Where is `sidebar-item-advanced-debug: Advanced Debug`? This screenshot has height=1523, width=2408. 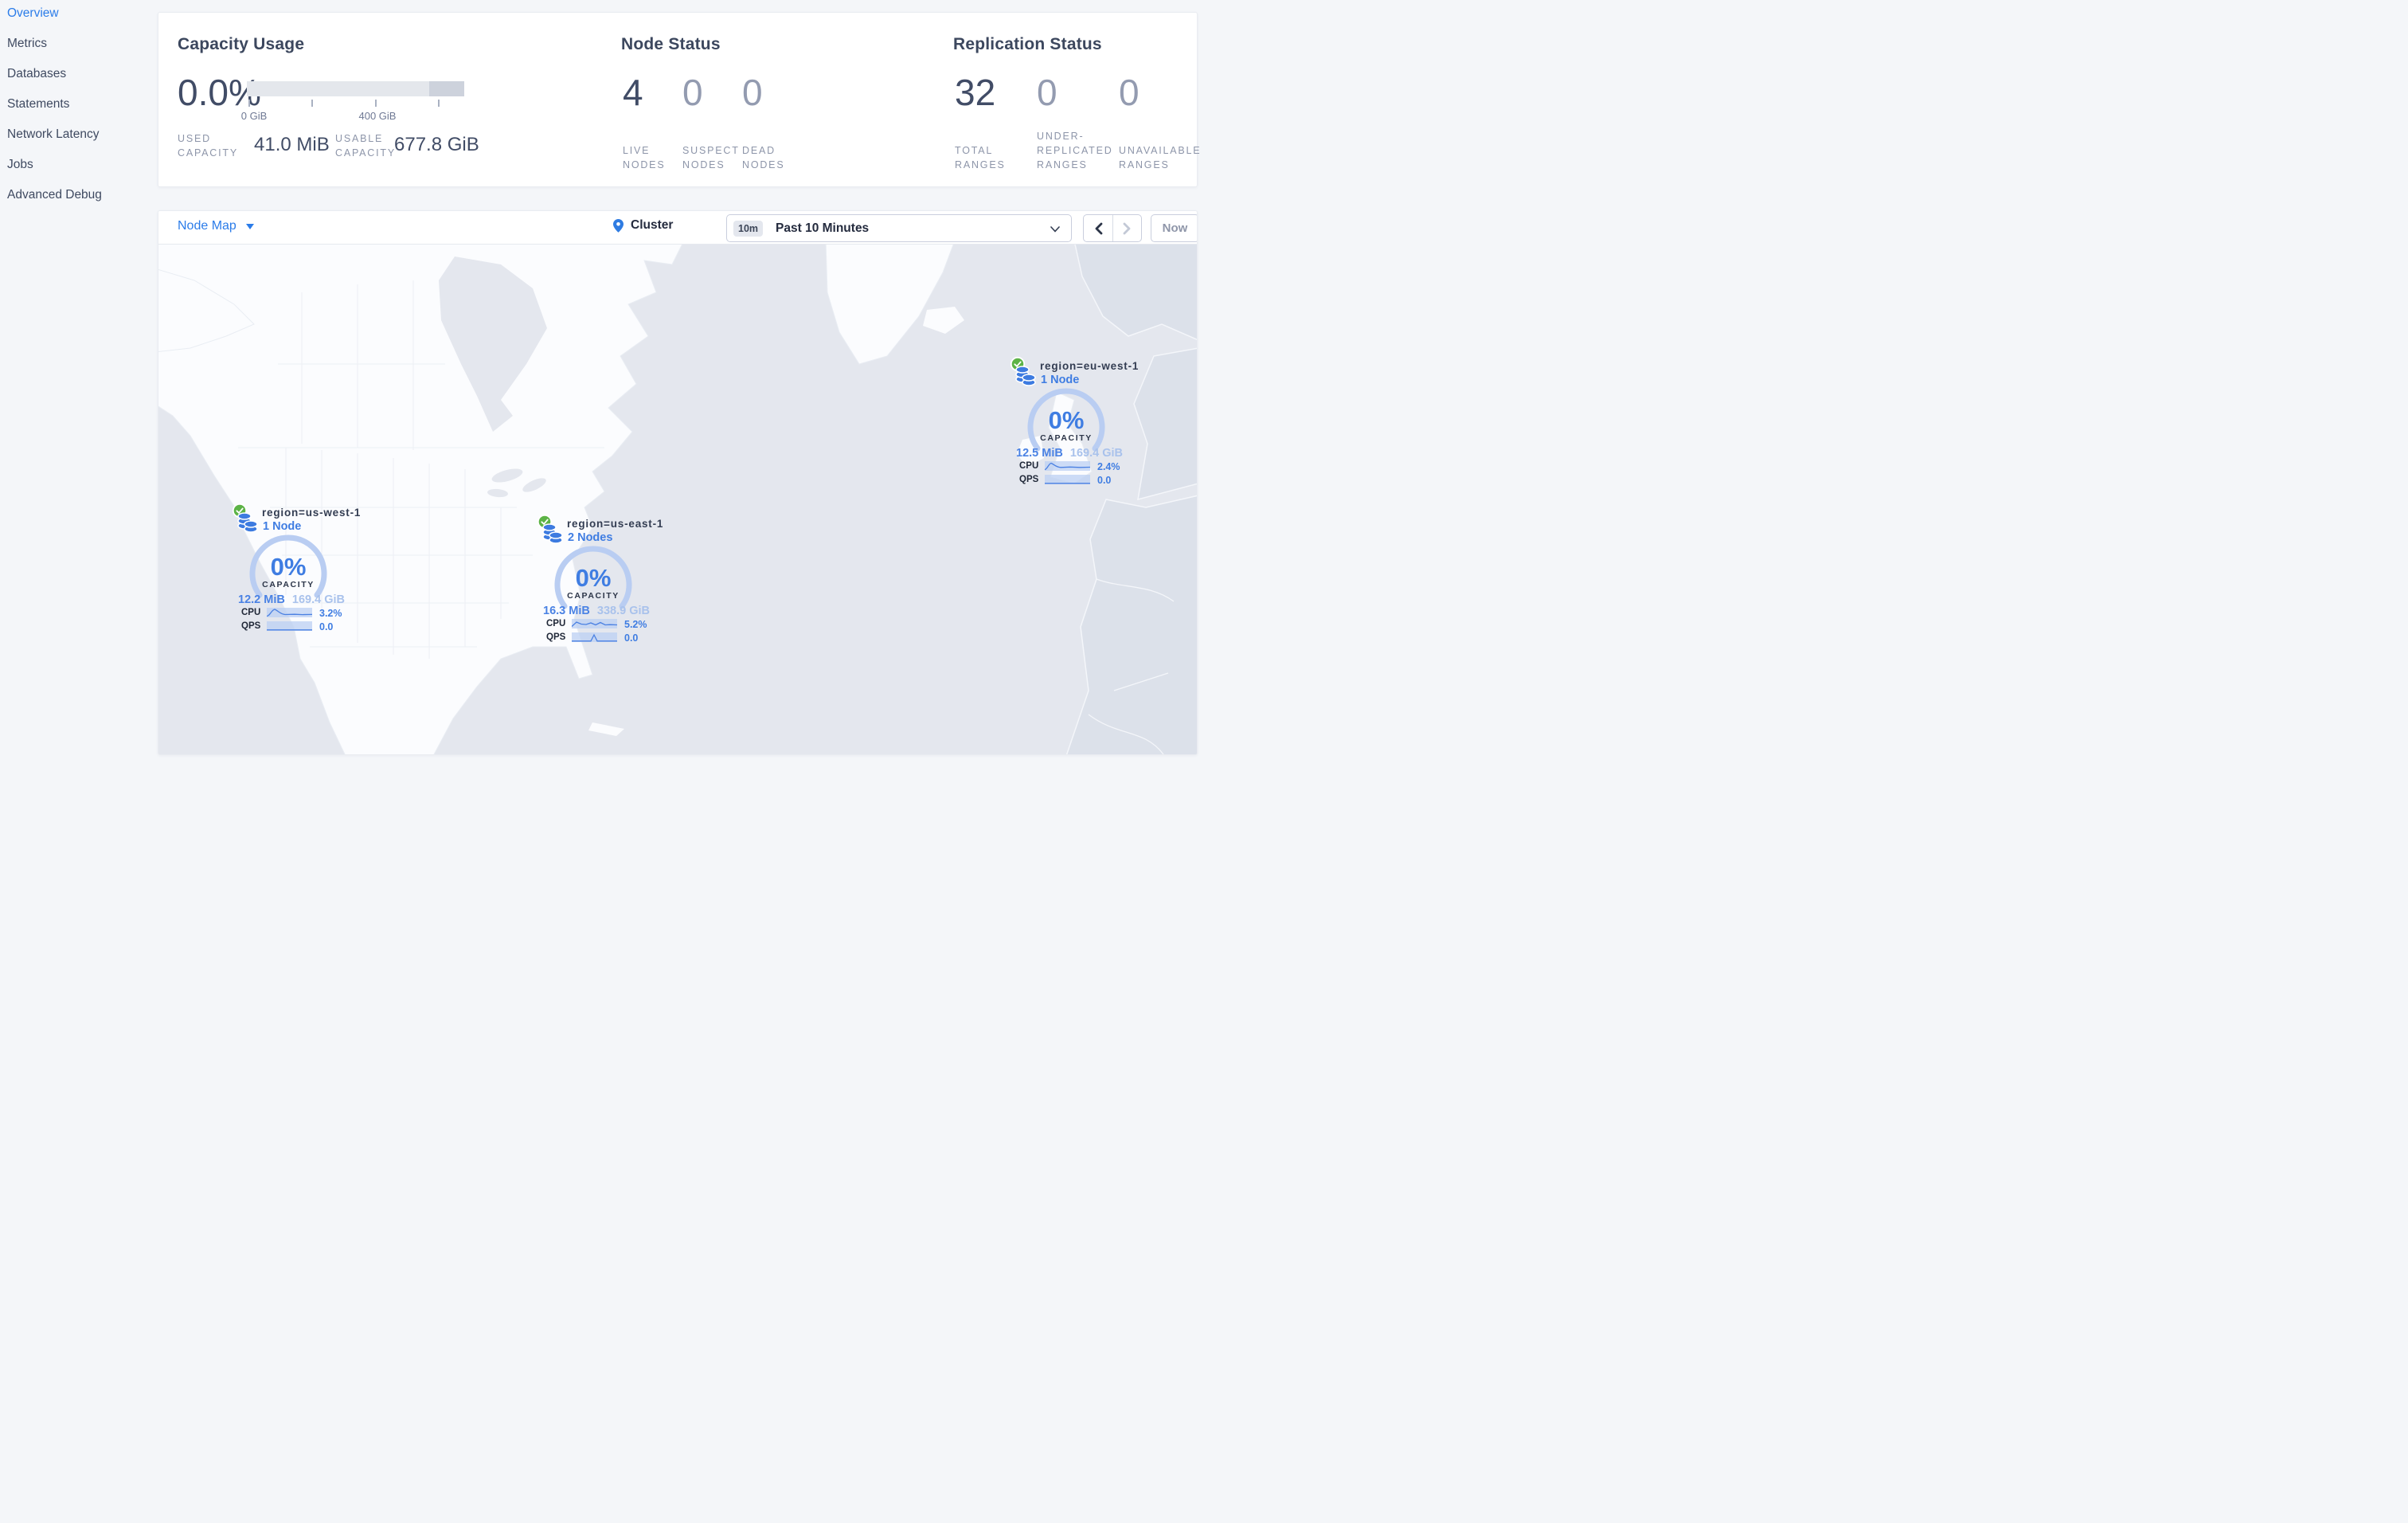 sidebar-item-advanced-debug: Advanced Debug is located at coordinates (78, 195).